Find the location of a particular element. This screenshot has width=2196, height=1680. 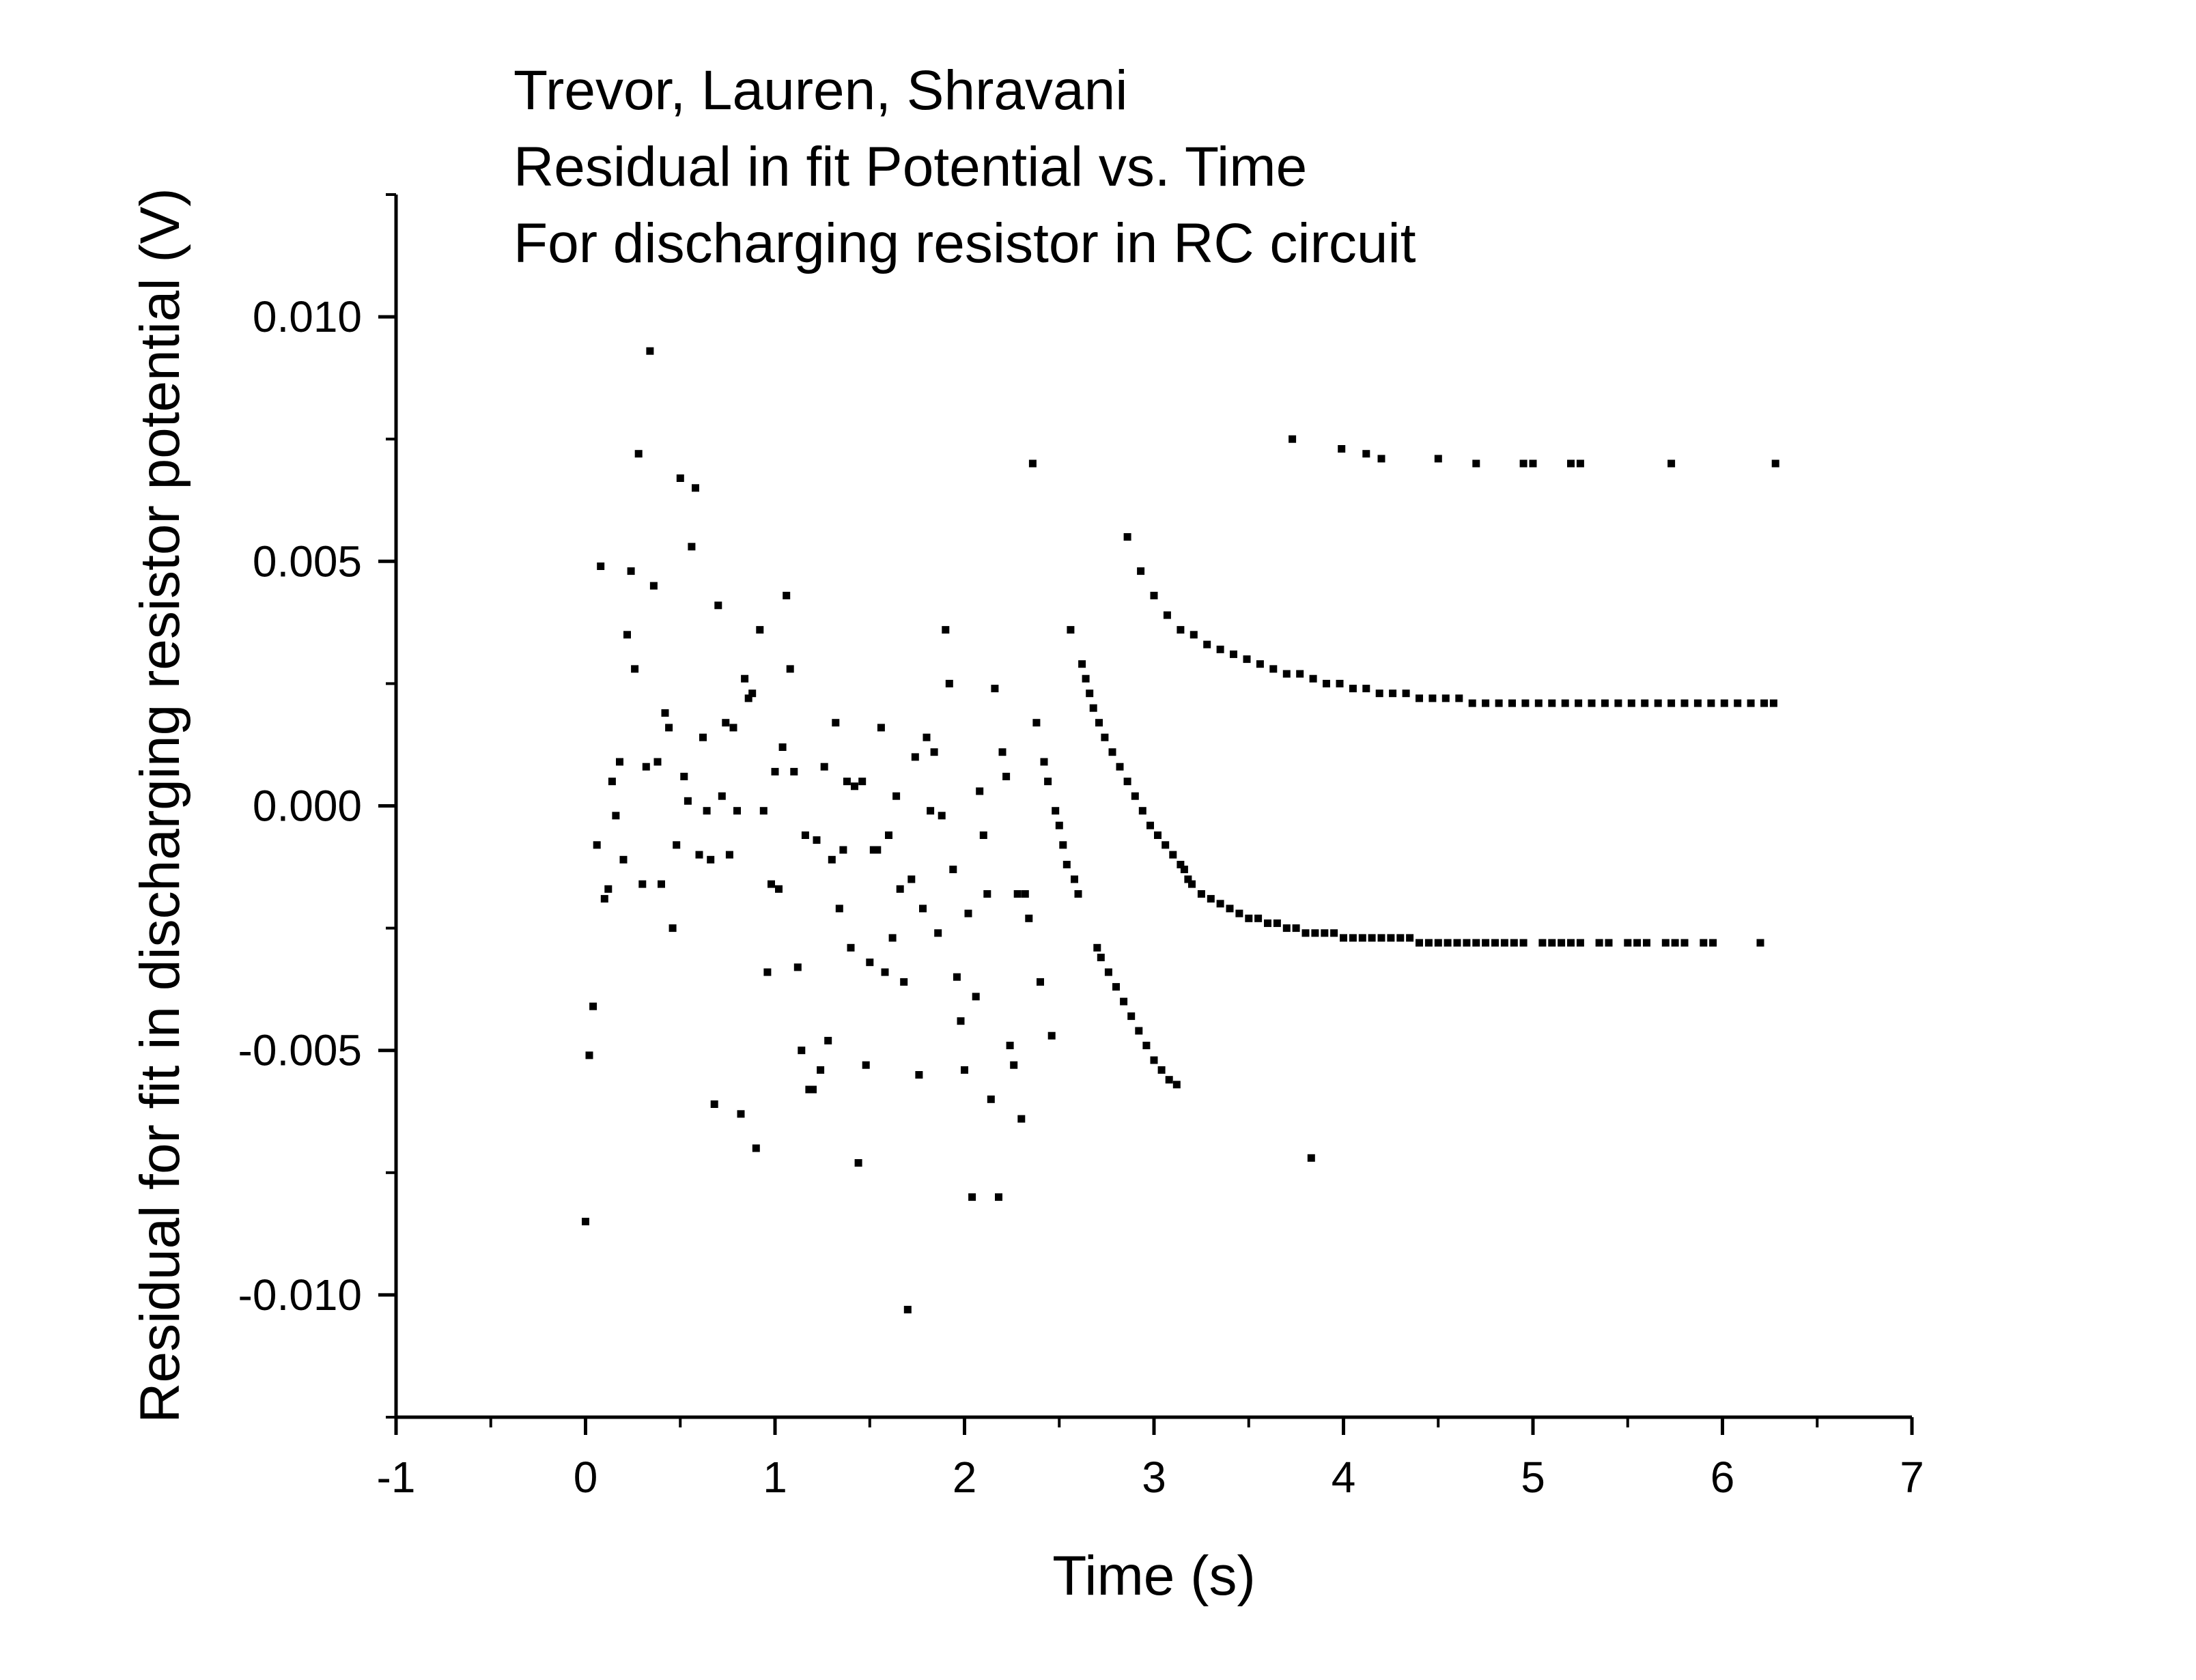

title-line-2: Residual in fit Potential vs. Time is located at coordinates (910, 167).